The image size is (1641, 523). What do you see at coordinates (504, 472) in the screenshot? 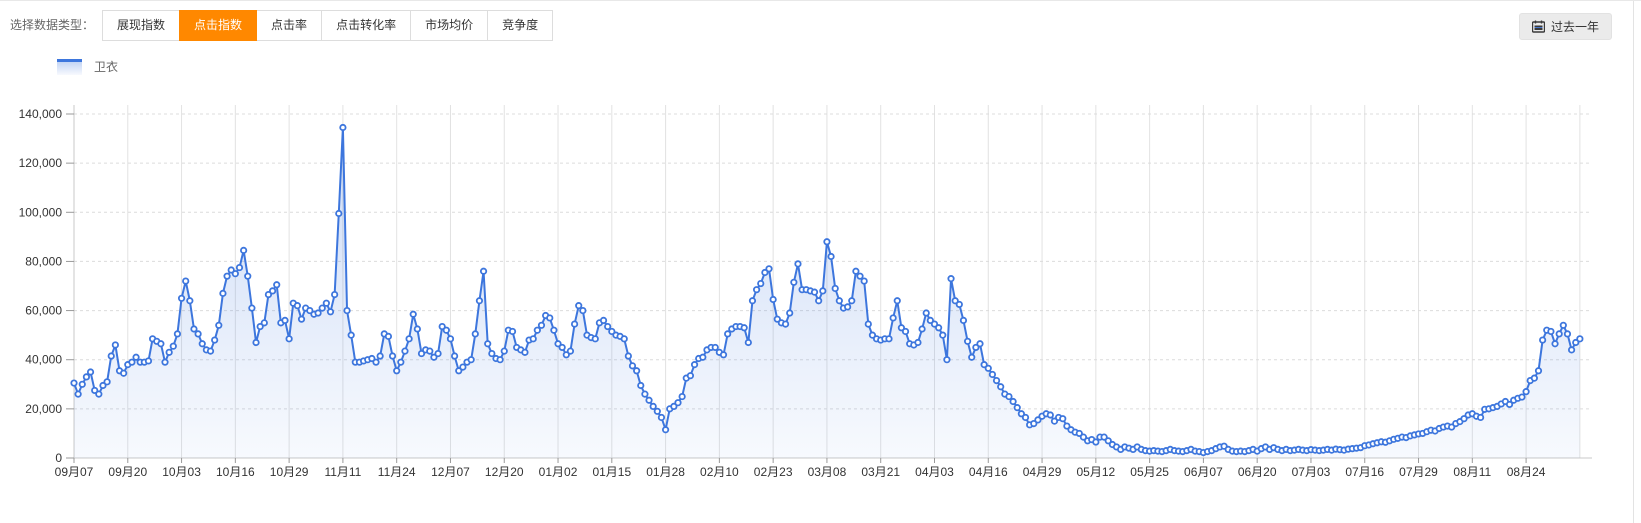
I see `svg-text: 12月20` at bounding box center [504, 472].